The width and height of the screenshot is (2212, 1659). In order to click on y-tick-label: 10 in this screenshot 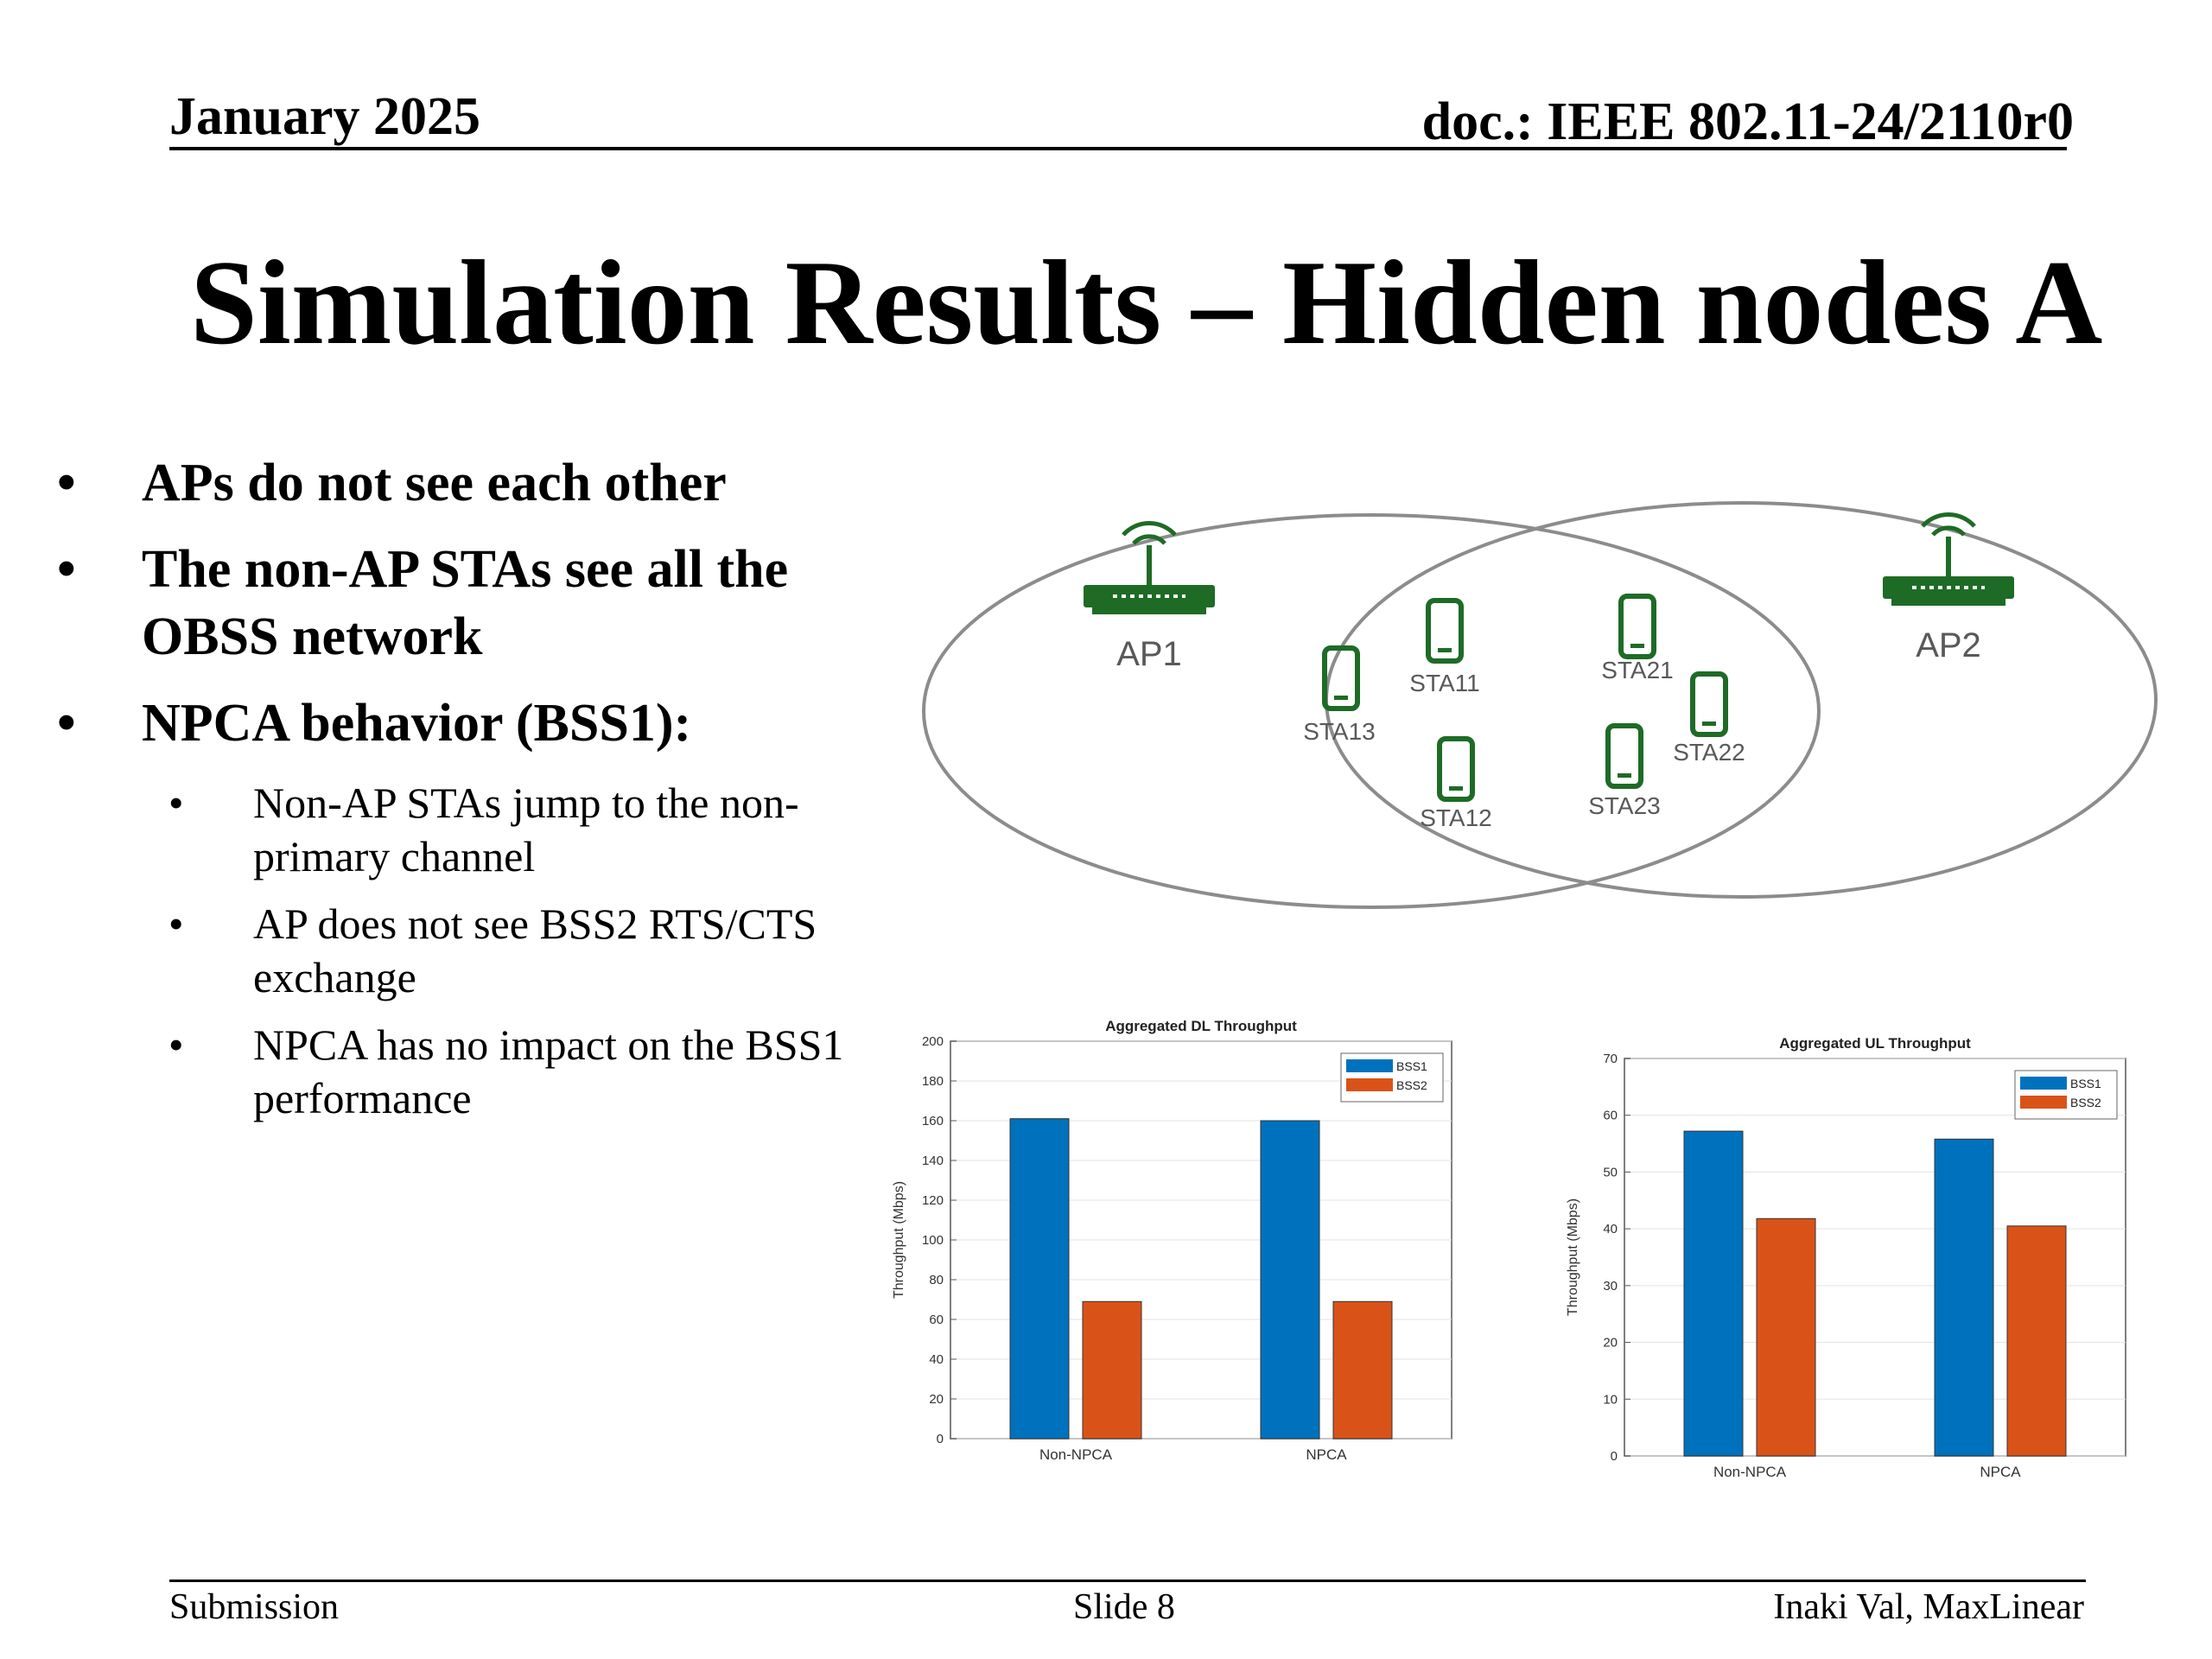, I will do `click(1610, 1399)`.